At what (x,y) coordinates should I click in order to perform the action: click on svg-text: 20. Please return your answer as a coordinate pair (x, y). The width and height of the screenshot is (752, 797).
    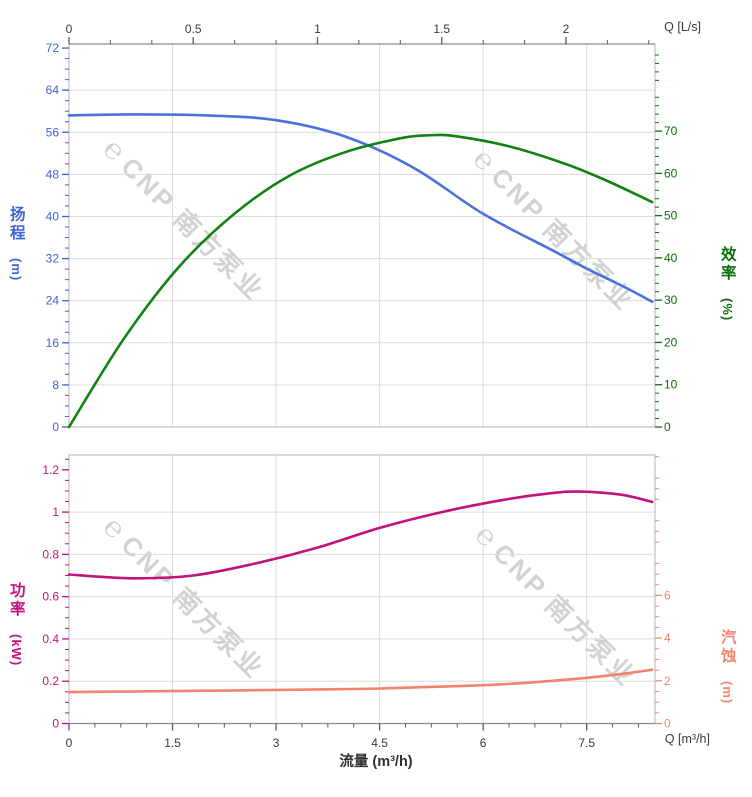
    Looking at the image, I should click on (671, 342).